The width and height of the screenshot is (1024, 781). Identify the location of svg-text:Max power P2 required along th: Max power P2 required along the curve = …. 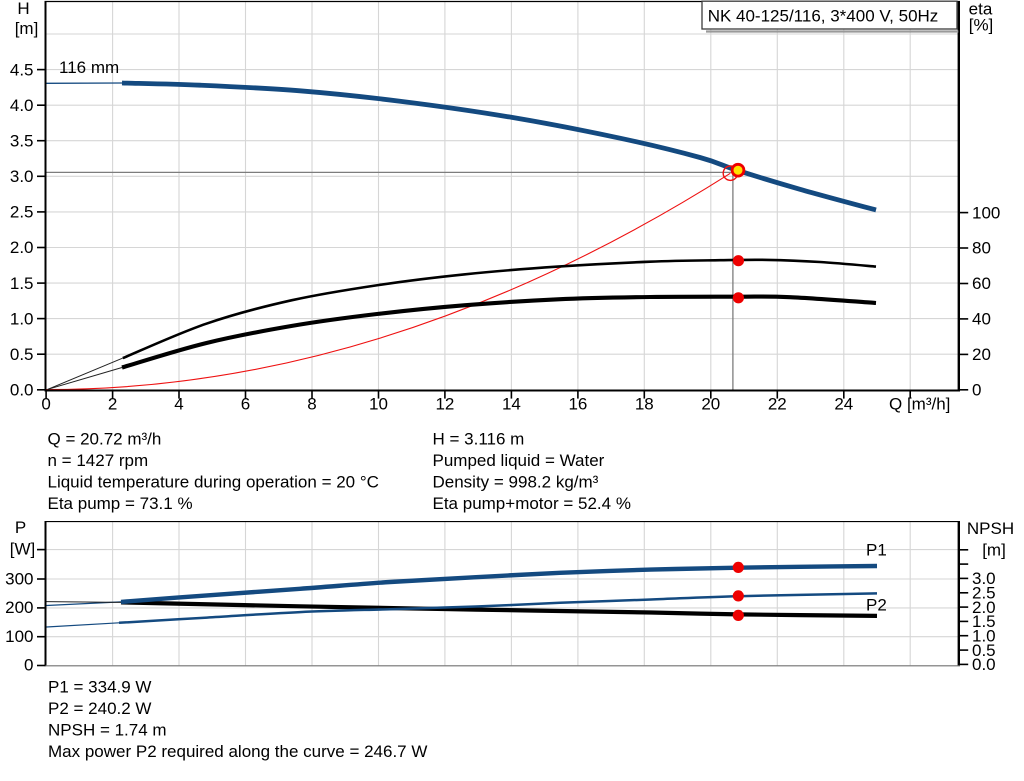
(237, 751).